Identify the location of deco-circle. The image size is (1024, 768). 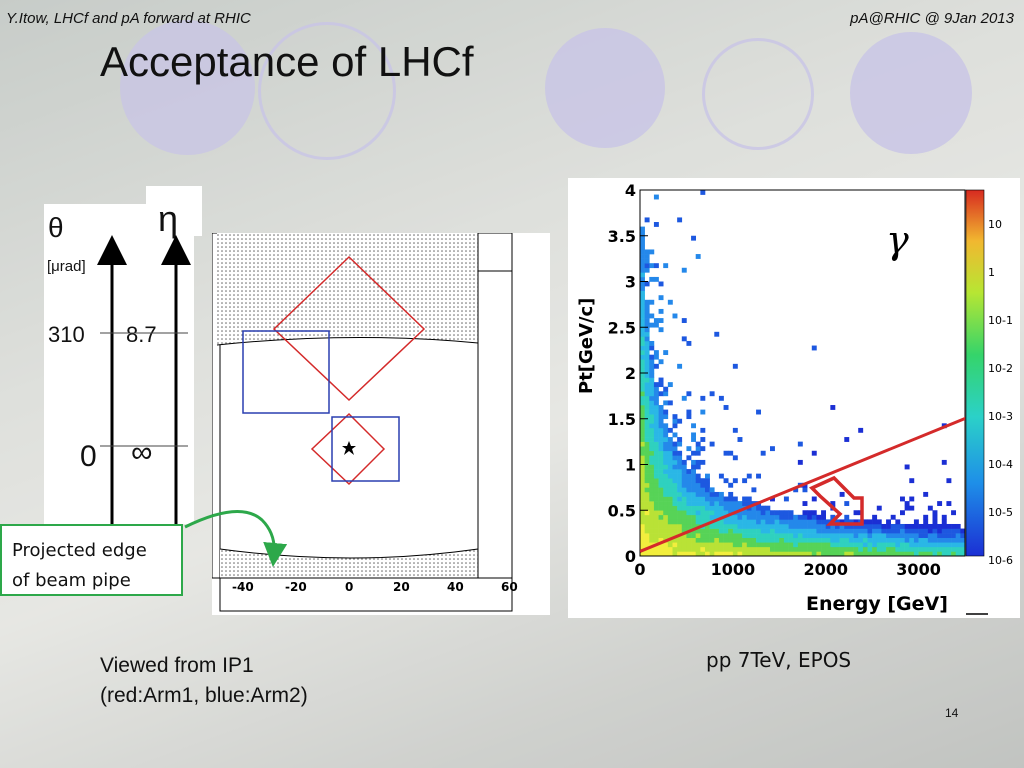
(327, 91).